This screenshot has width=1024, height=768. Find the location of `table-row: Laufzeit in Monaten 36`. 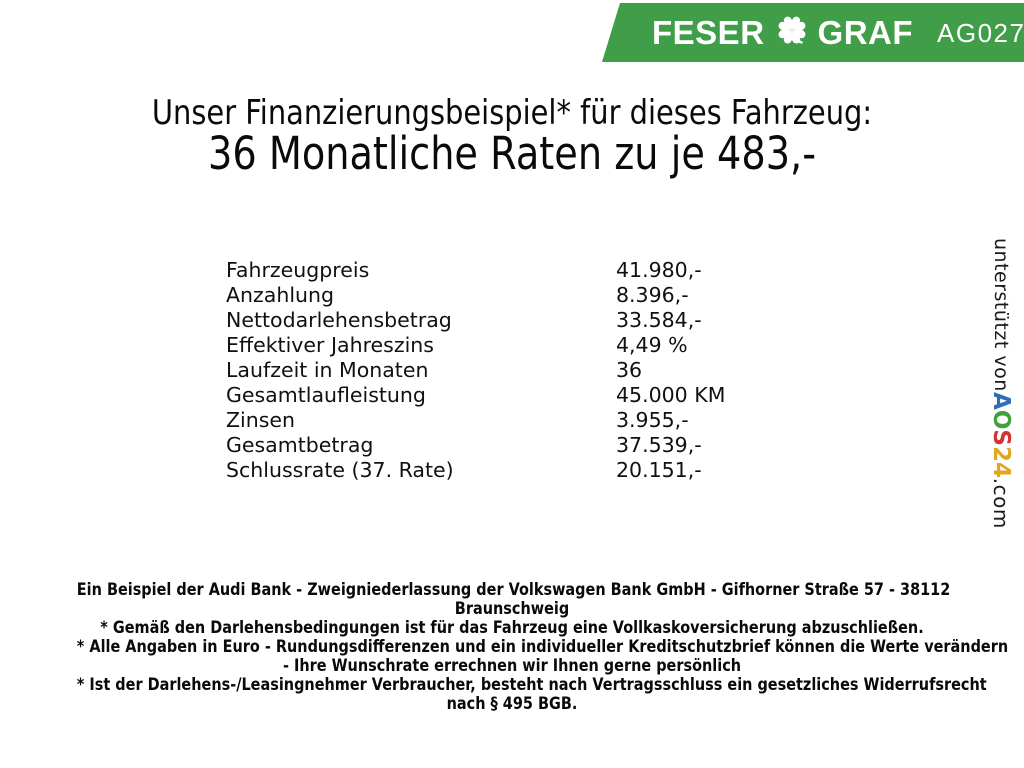

table-row: Laufzeit in Monaten 36 is located at coordinates (475, 370).